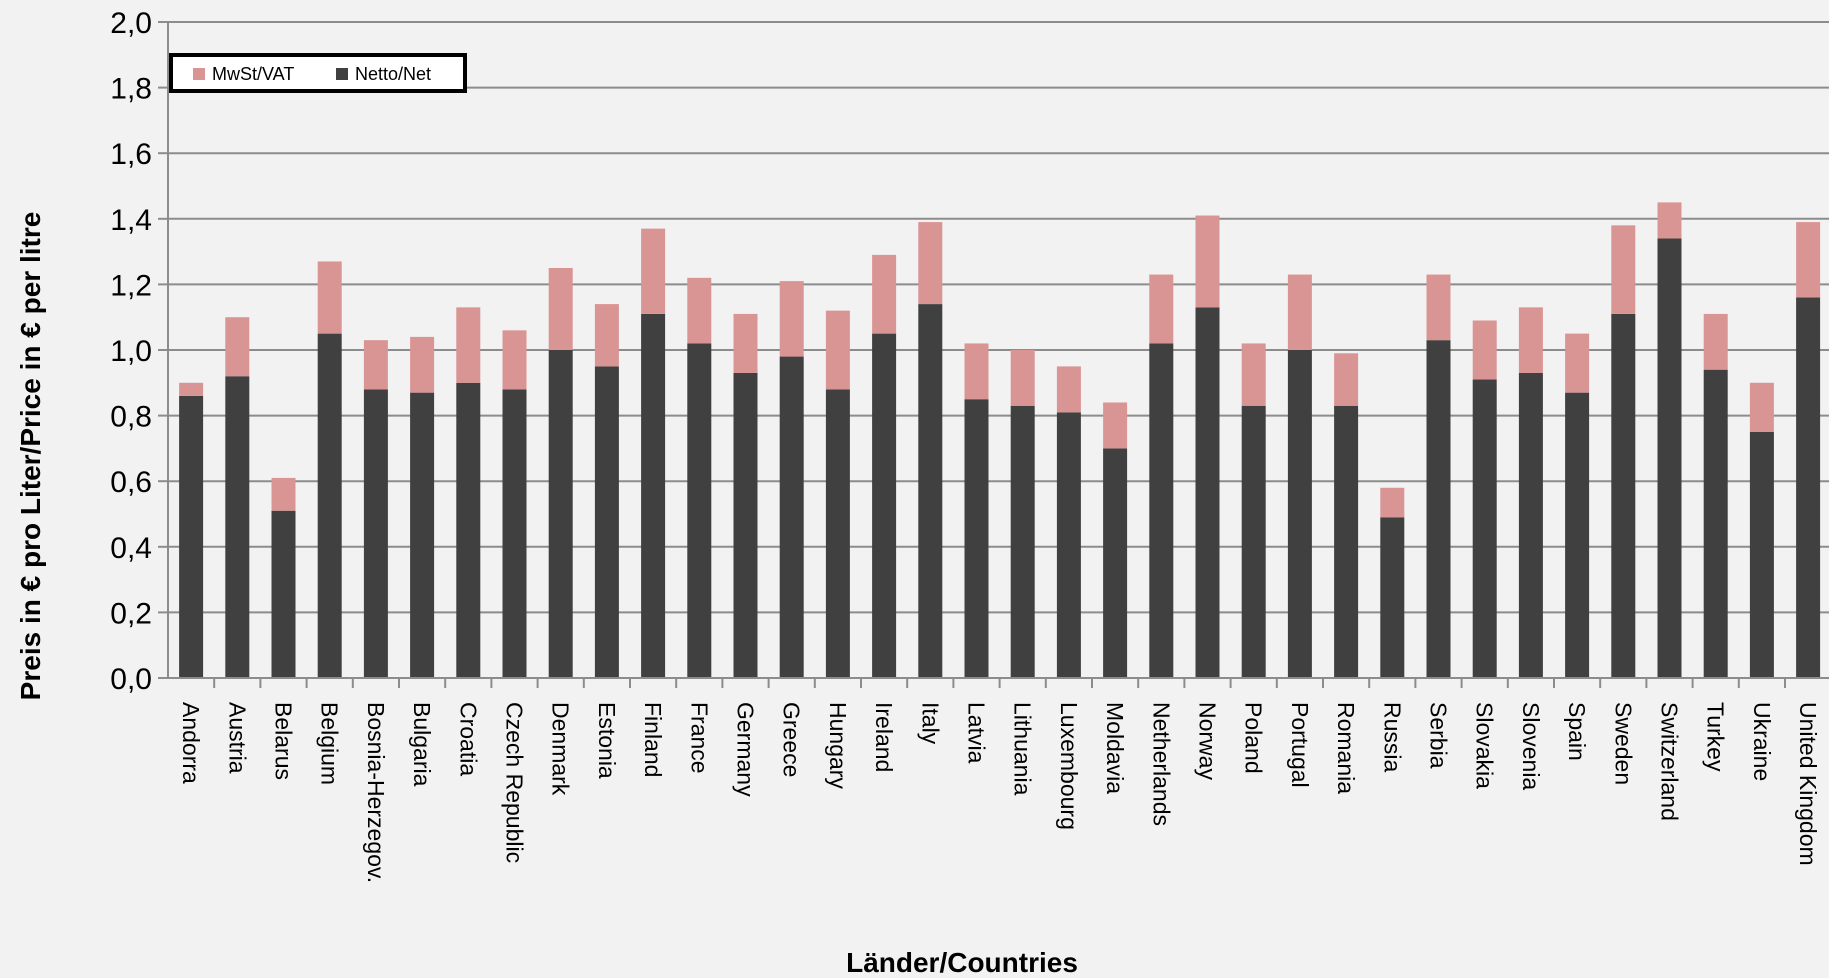 The height and width of the screenshot is (978, 1829). Describe the element at coordinates (237, 738) in the screenshot. I see `x-tick-label: Austria` at that location.